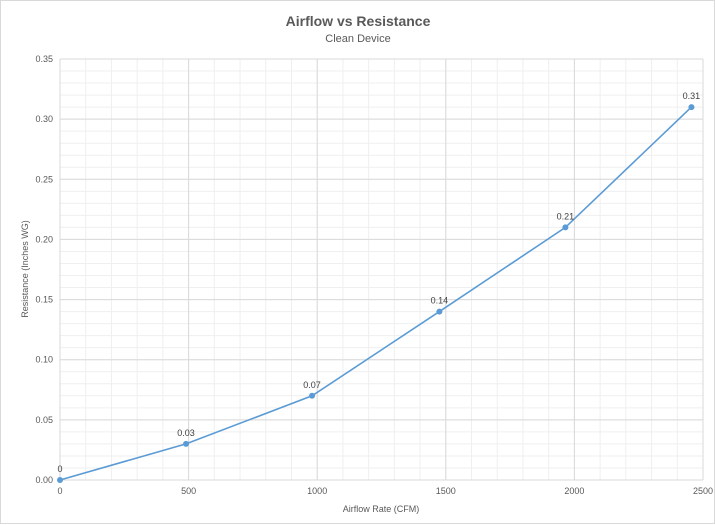 The width and height of the screenshot is (715, 525). Describe the element at coordinates (44, 59) in the screenshot. I see `y-tick-label: 0.35` at that location.